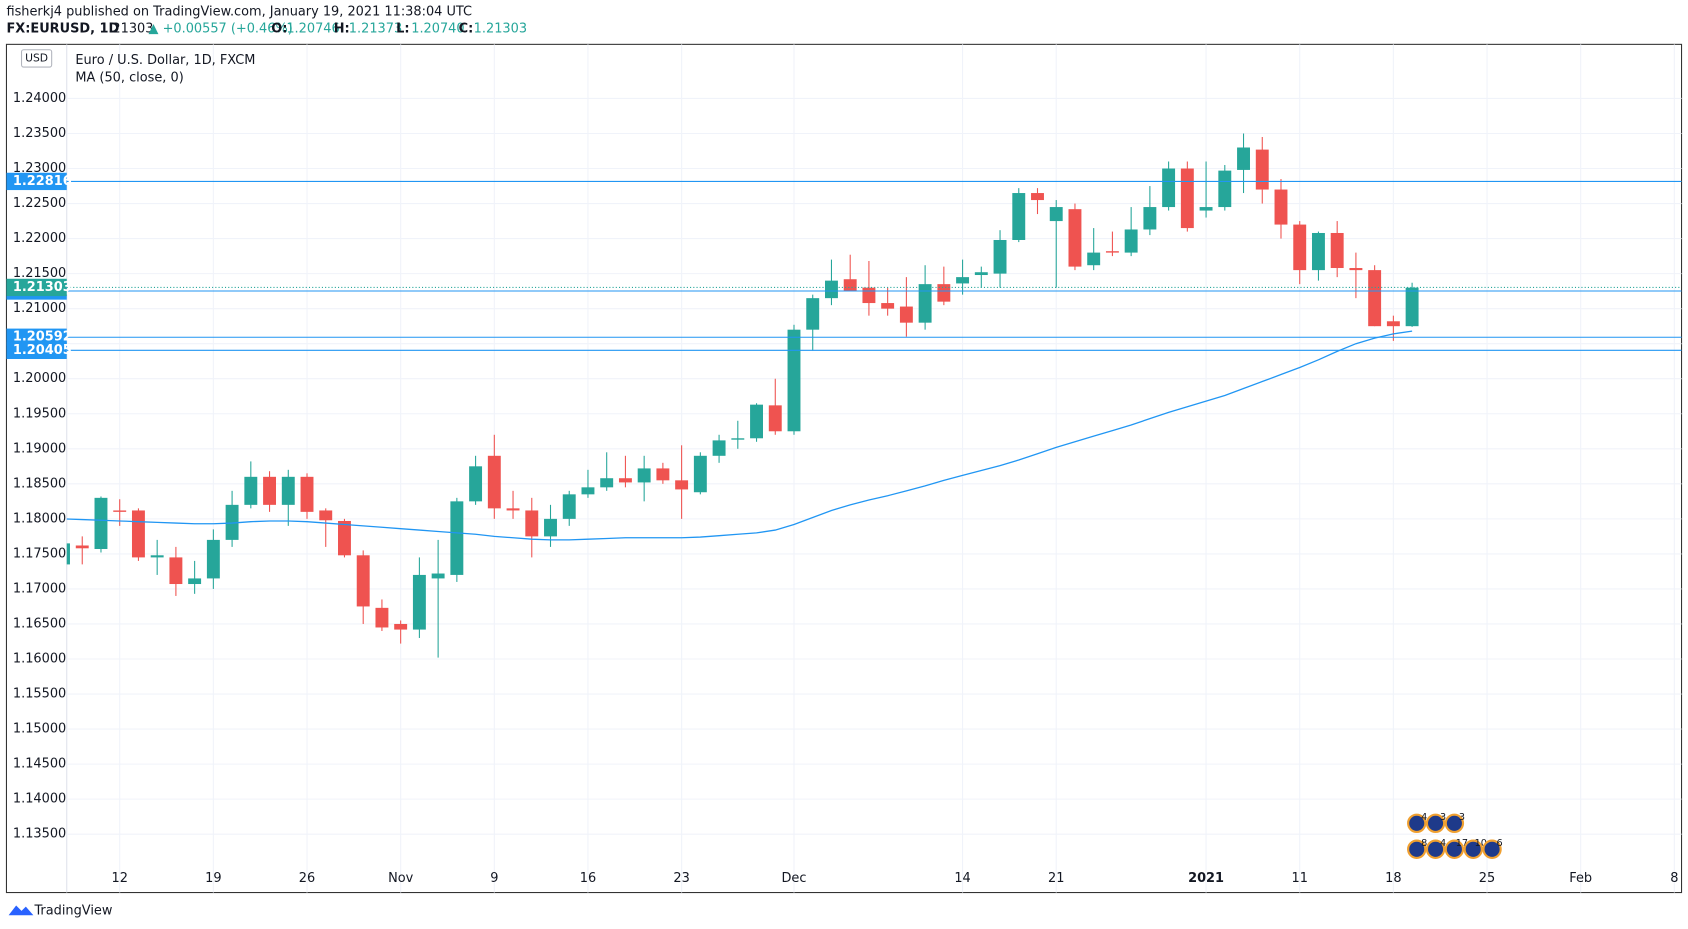 The width and height of the screenshot is (1688, 929). I want to click on y-tick-label: 1.19500, so click(39, 413).